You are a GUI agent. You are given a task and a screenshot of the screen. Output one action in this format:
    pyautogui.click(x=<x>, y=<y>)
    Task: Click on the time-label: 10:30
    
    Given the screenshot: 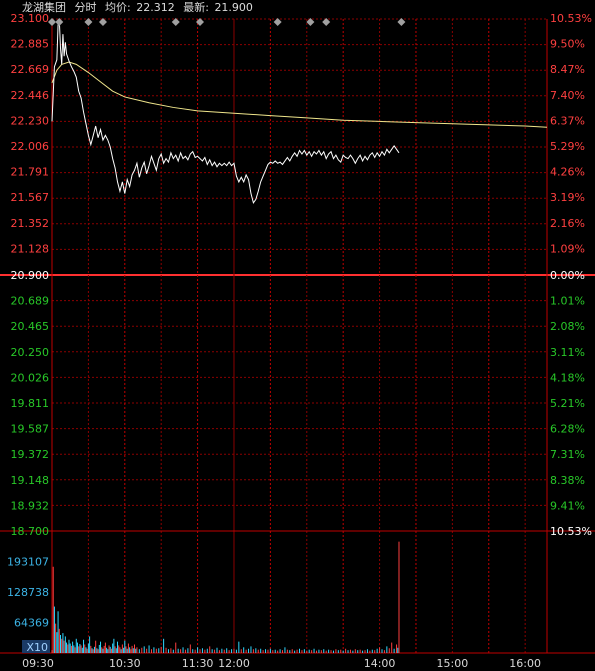 What is the action you would take?
    pyautogui.click(x=125, y=663)
    